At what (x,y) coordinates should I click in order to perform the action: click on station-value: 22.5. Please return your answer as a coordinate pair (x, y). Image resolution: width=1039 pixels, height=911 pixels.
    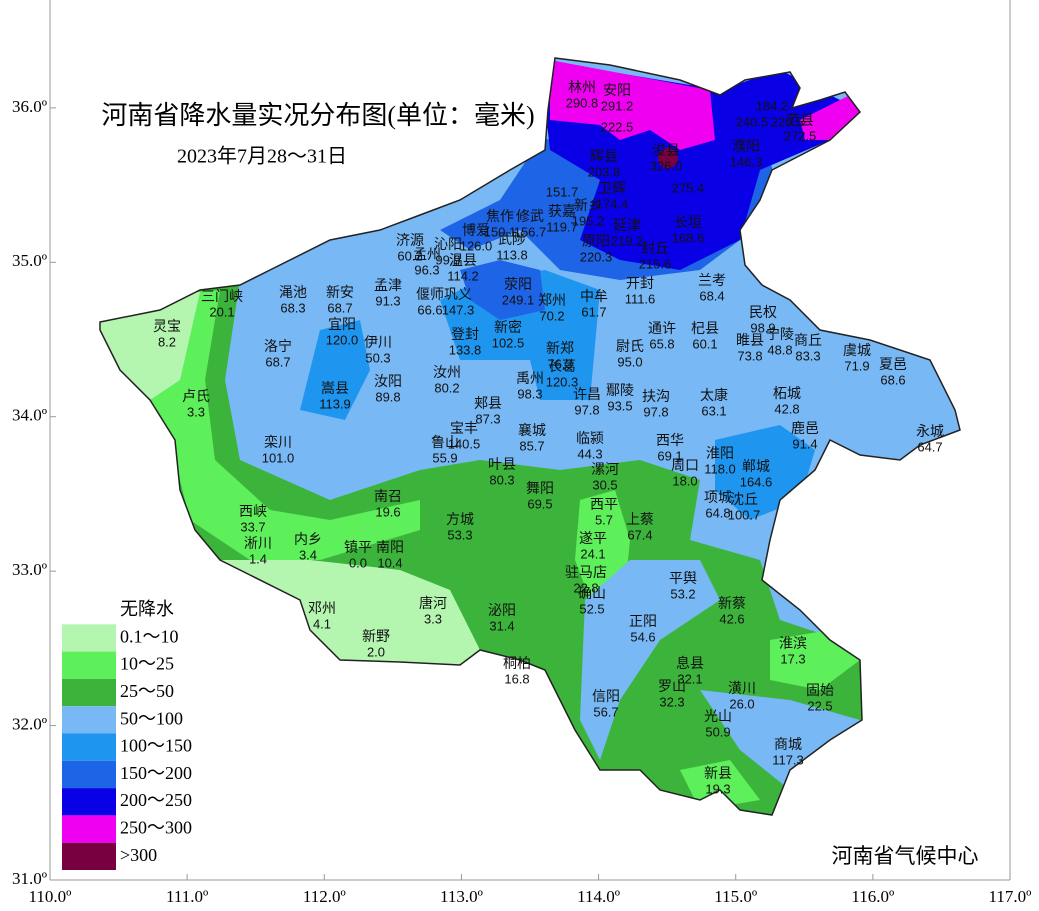
    Looking at the image, I should click on (819, 705).